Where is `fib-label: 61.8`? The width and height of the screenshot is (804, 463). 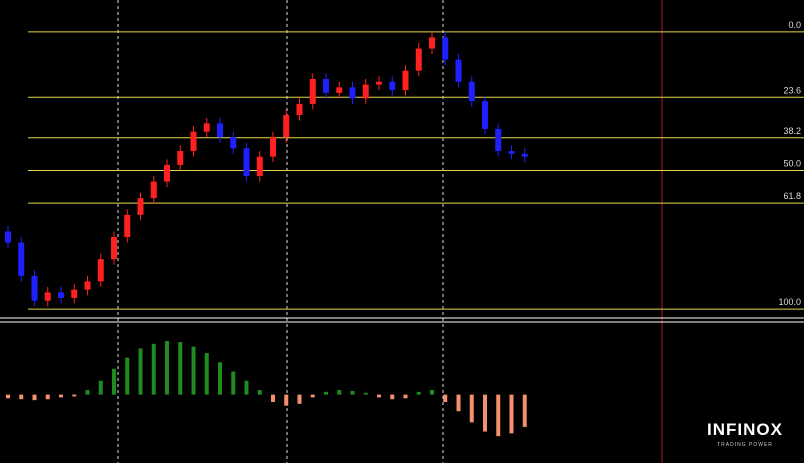
fib-label: 61.8 is located at coordinates (792, 196).